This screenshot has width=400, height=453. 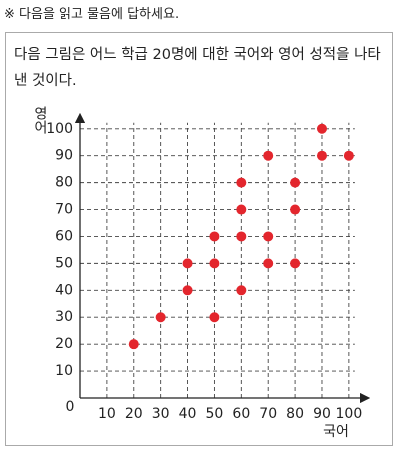 I want to click on x-tick-label: 20, so click(x=134, y=414).